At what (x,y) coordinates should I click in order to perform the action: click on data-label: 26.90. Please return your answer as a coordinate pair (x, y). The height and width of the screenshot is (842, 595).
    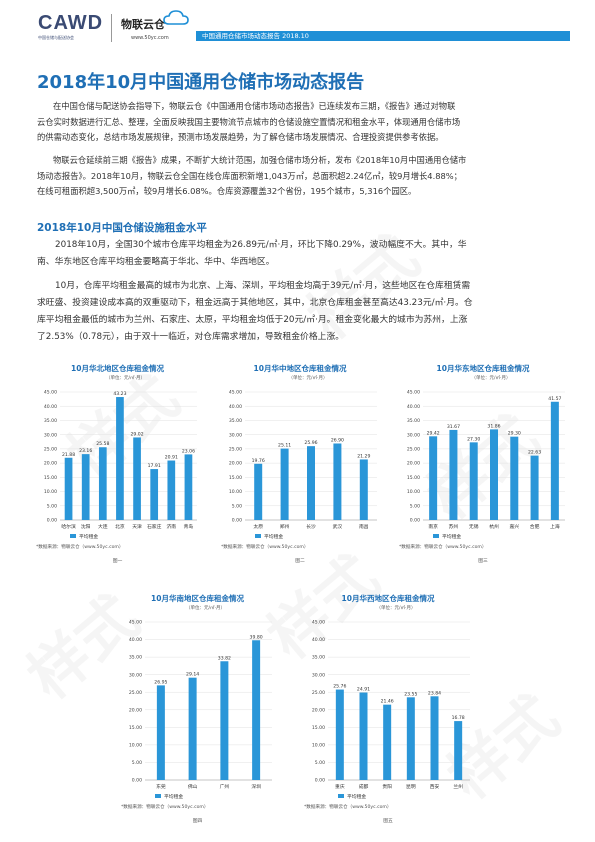
    Looking at the image, I should click on (337, 440).